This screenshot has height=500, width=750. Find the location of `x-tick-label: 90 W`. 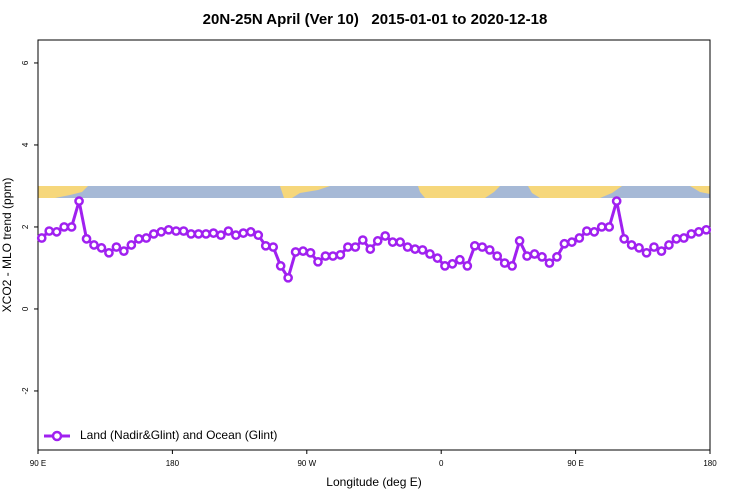

x-tick-label: 90 W is located at coordinates (306, 463).